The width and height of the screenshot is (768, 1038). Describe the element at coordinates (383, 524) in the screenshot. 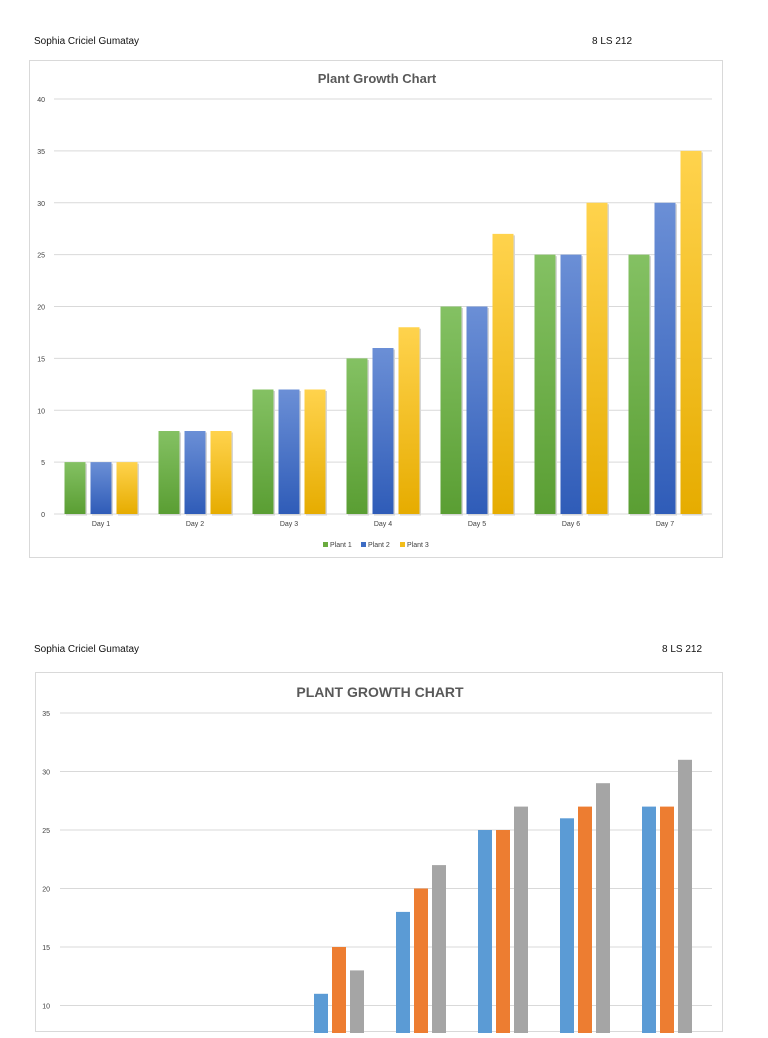

I see `chart-1-xtick-label: Day 4` at that location.